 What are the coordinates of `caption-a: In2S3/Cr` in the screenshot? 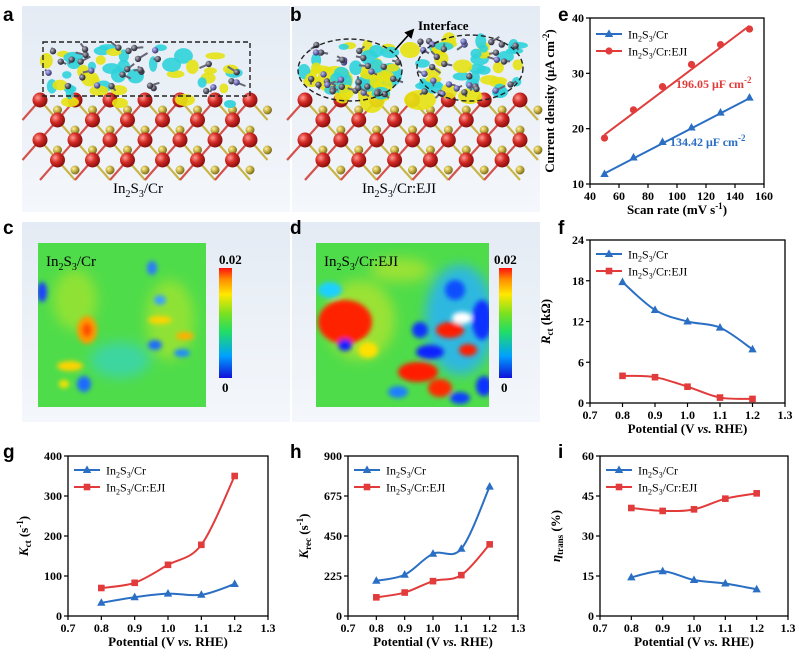 It's located at (138, 190).